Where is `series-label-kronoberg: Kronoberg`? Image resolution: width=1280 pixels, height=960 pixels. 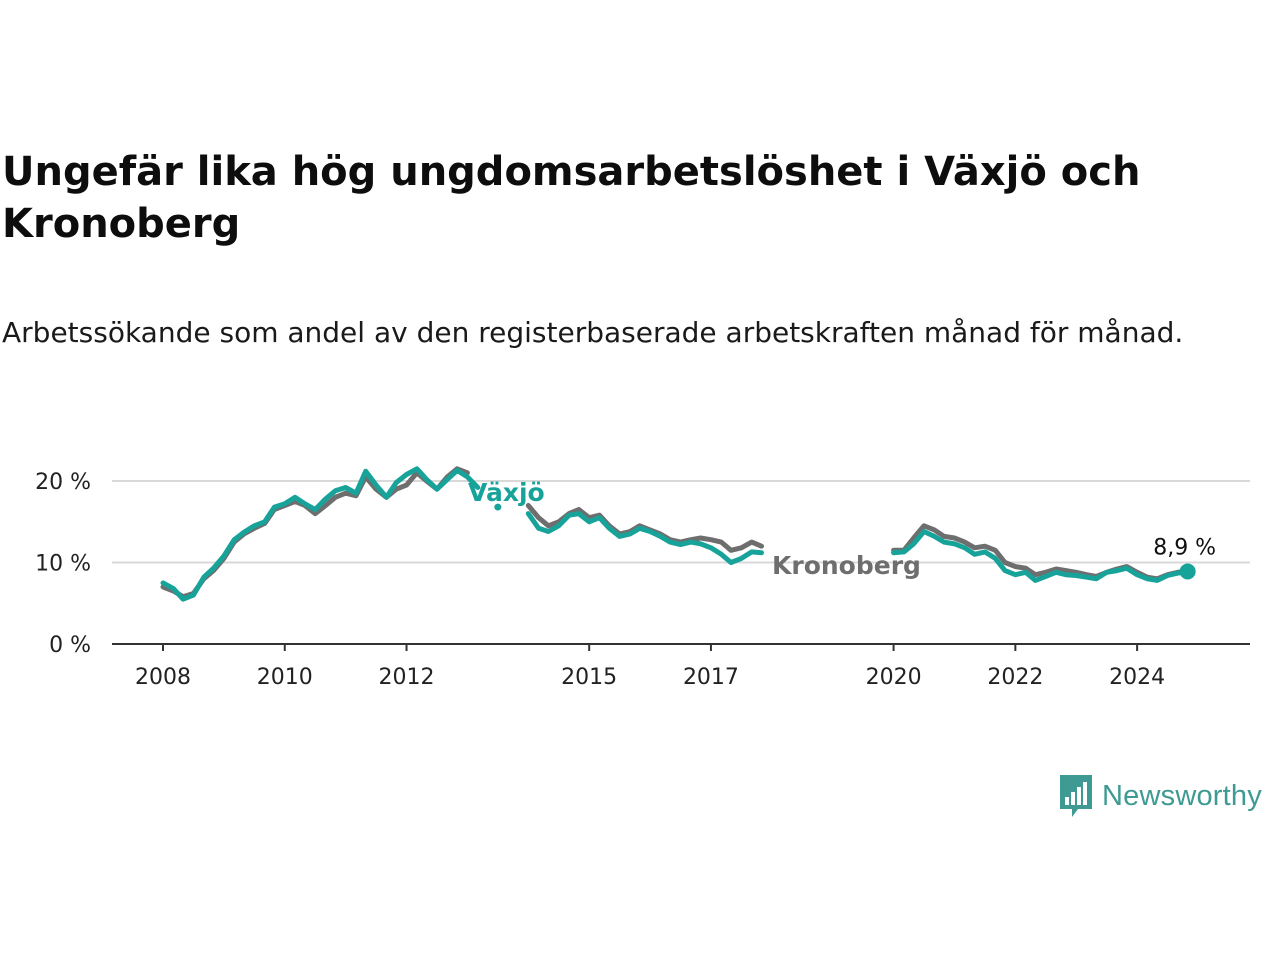 series-label-kronoberg: Kronoberg is located at coordinates (846, 565).